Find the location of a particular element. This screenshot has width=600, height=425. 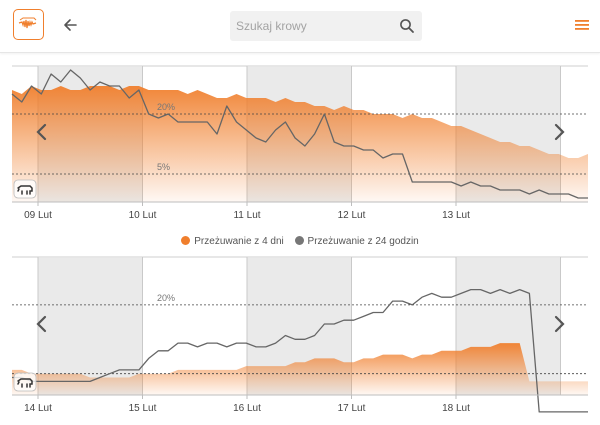

x-tick-label: 16 Lut is located at coordinates (247, 408).